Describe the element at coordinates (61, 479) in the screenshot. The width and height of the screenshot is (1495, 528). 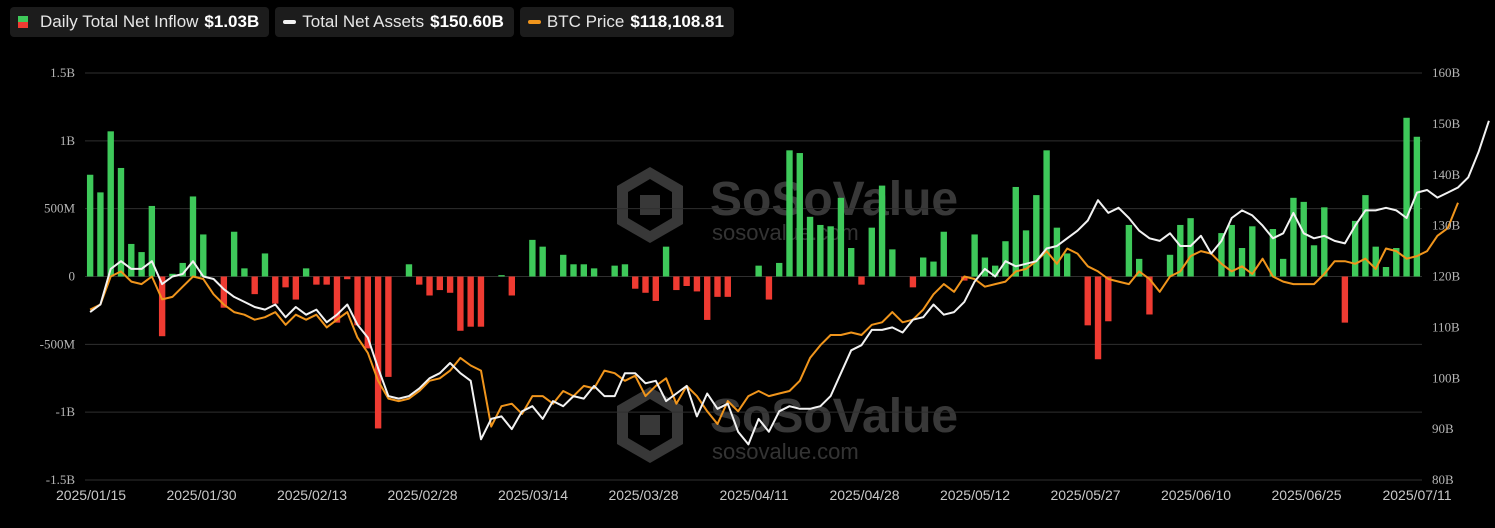
I see `left-tick-label: -1.5B` at that location.